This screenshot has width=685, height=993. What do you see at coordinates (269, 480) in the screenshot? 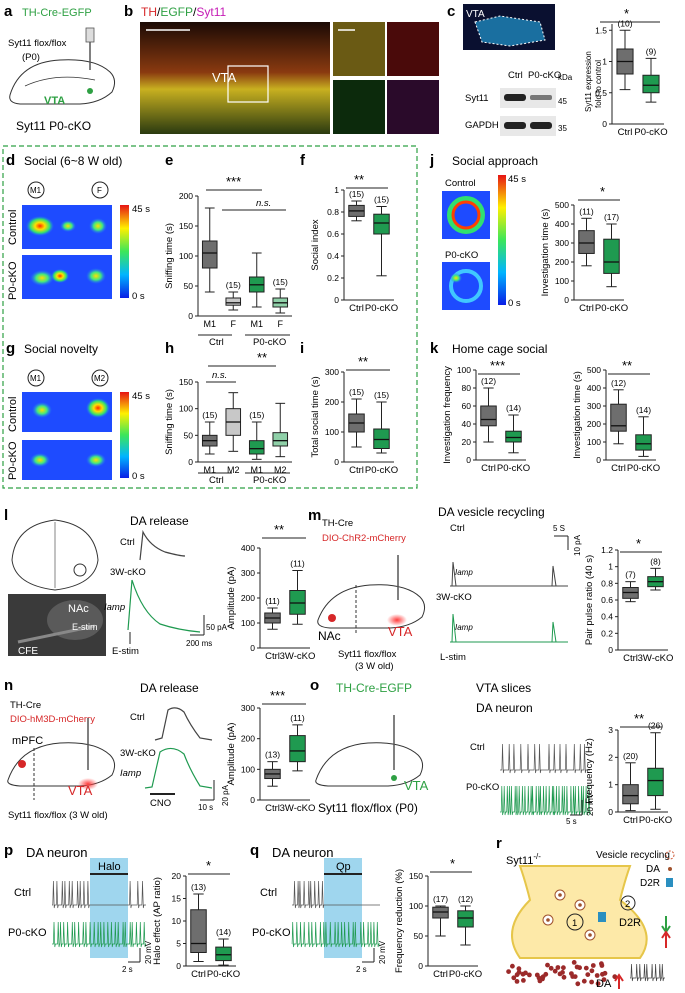
I see `panel-h-group-cko: P0-cKO` at bounding box center [269, 480].